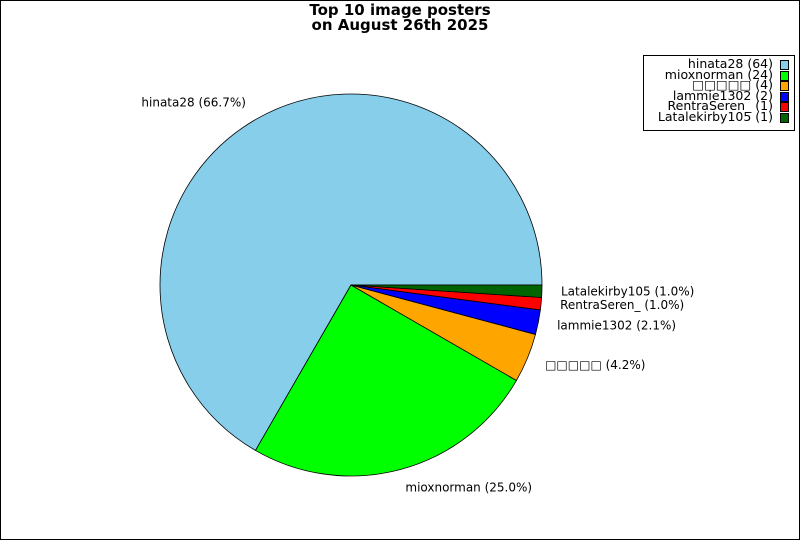 The image size is (800, 540). Describe the element at coordinates (715, 116) in the screenshot. I see `legend-label-5: Latalekirby105 (1)` at that location.